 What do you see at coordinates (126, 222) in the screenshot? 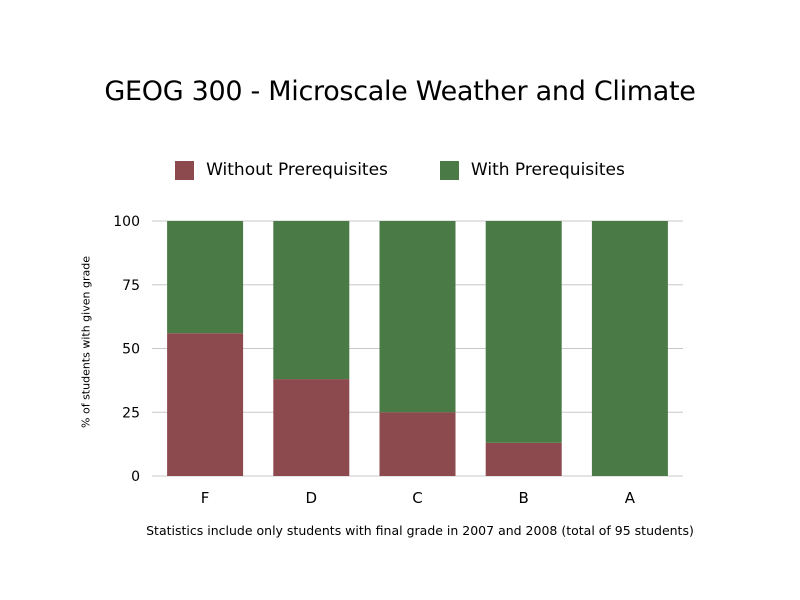
I see `y-tick-label-100: 100` at bounding box center [126, 222].